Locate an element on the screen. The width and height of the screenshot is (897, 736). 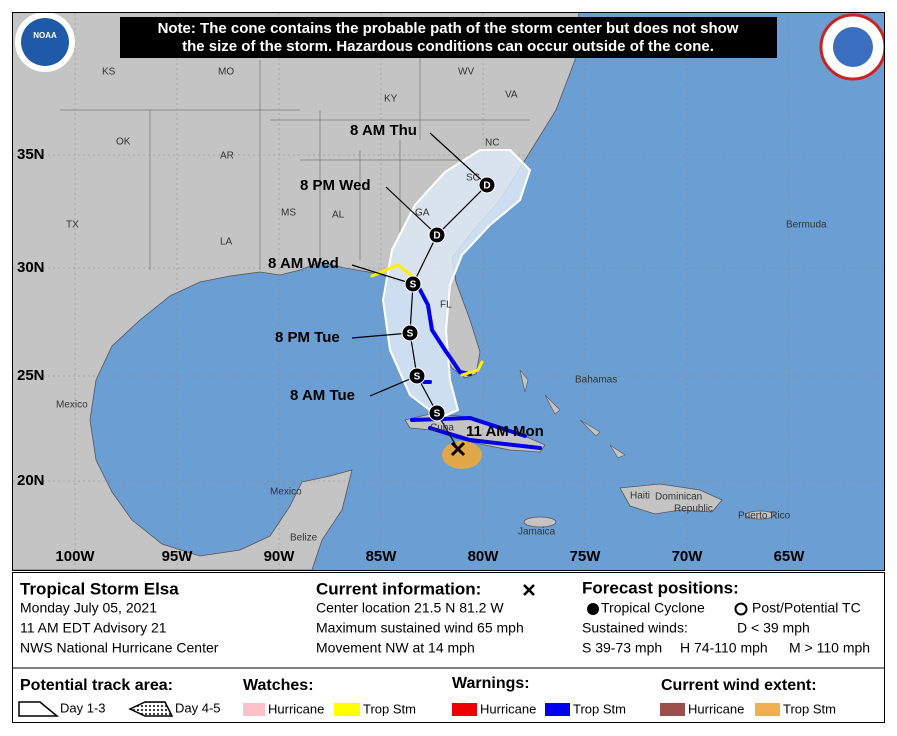
noaa-logo-inner is located at coordinates (45, 42).